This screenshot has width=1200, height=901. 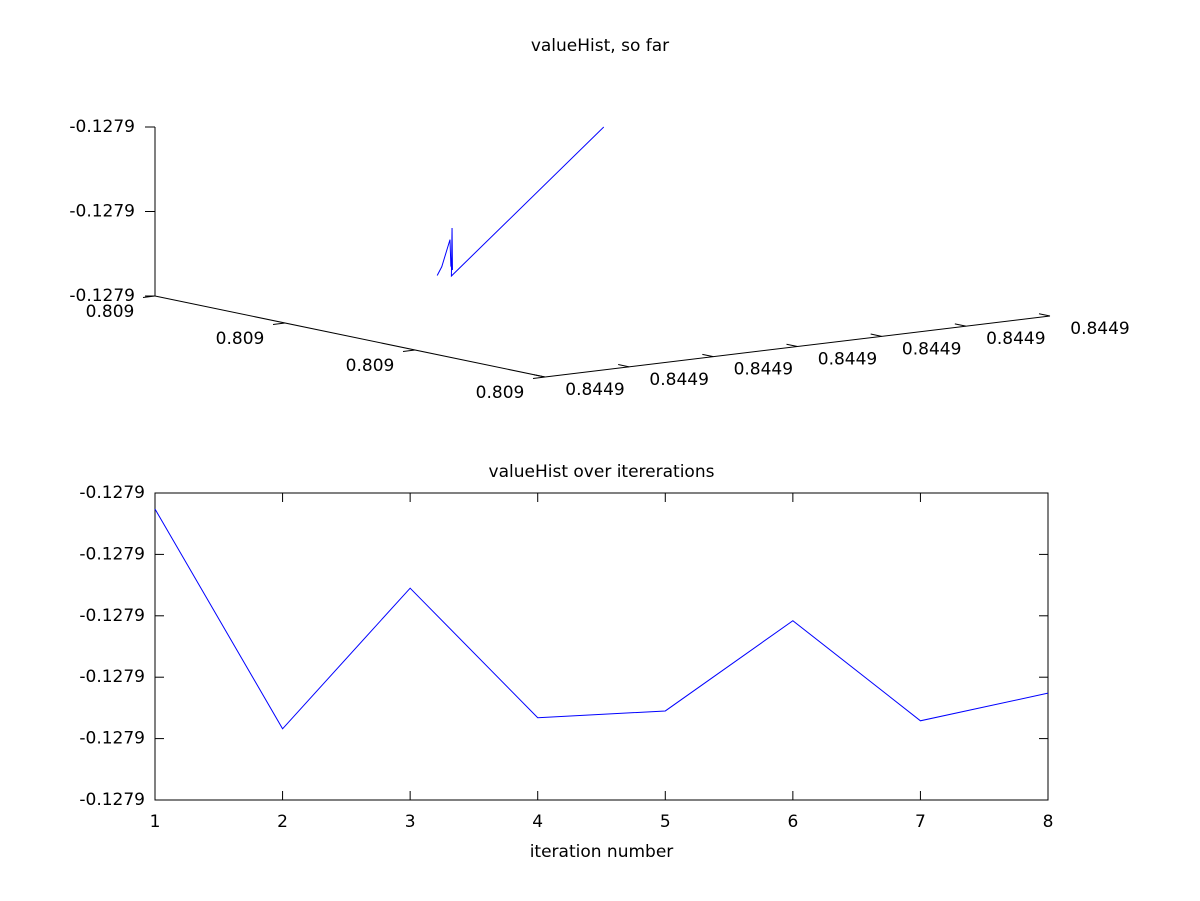 I want to click on x-tick-label: 8, so click(x=1048, y=822).